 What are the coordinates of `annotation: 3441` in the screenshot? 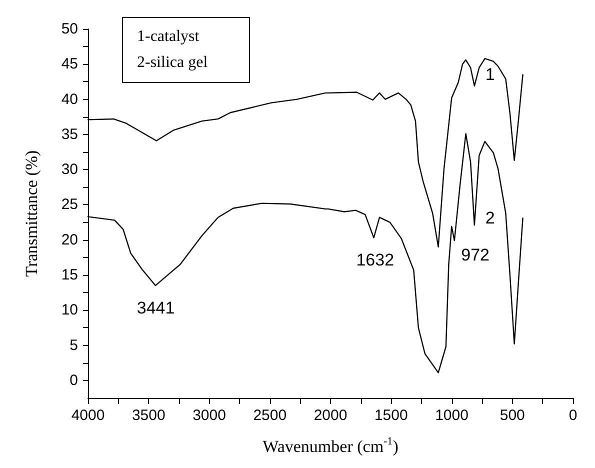 It's located at (155, 308).